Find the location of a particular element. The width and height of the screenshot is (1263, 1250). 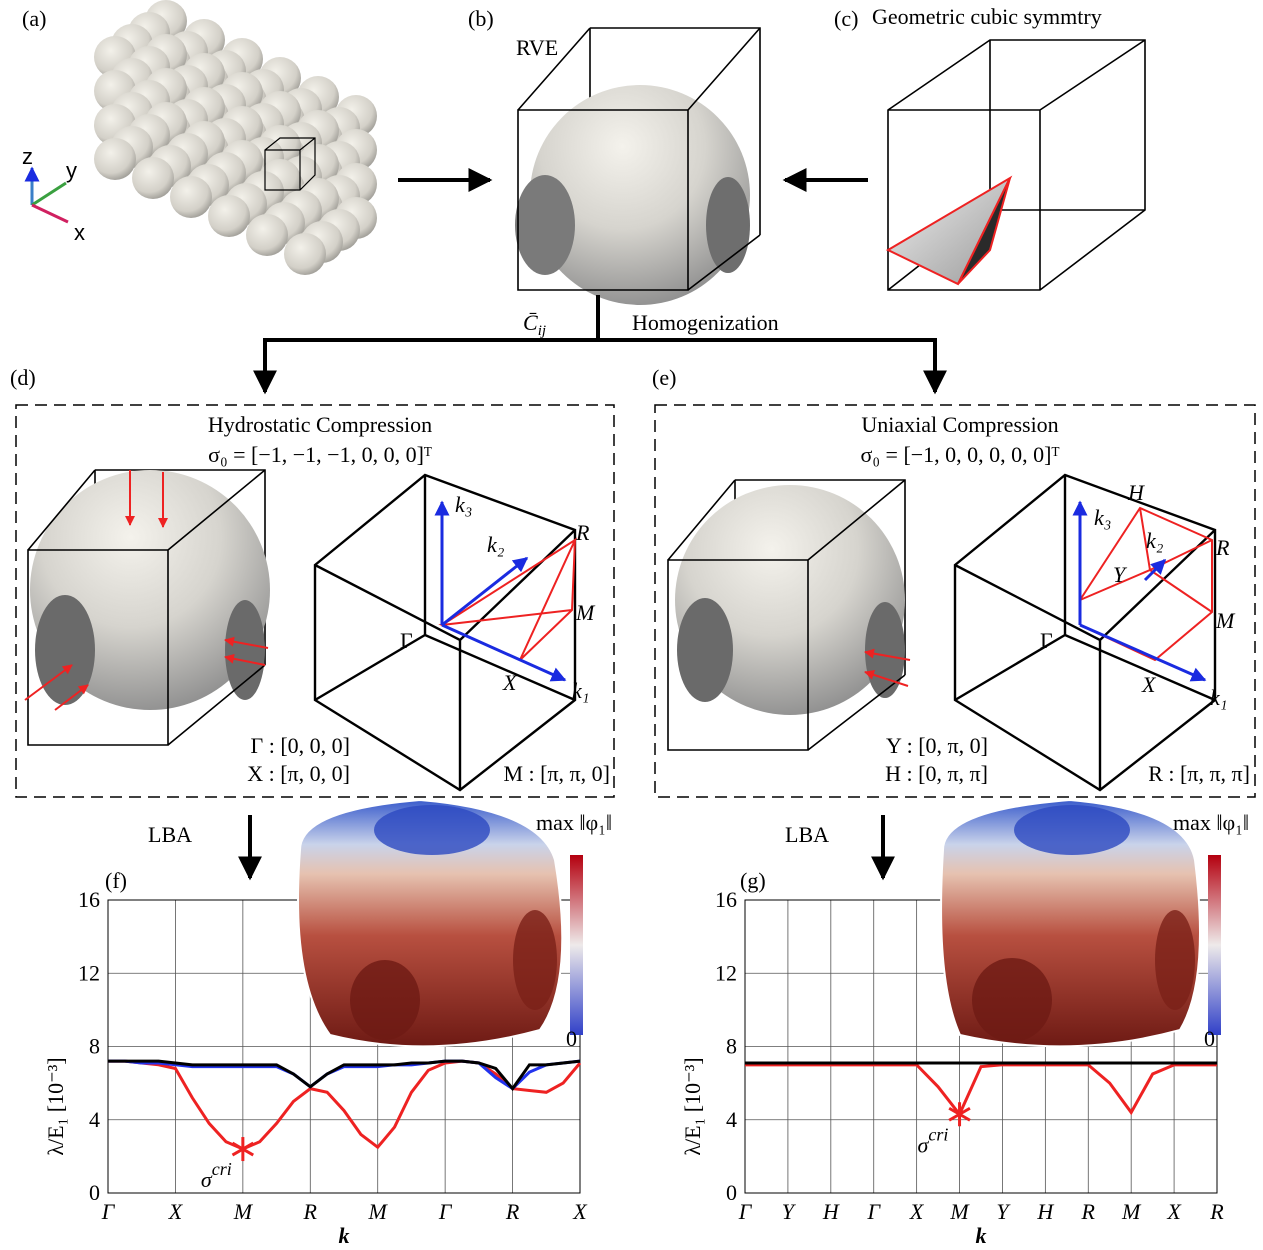

panel-label: (a) is located at coordinates (34, 18).